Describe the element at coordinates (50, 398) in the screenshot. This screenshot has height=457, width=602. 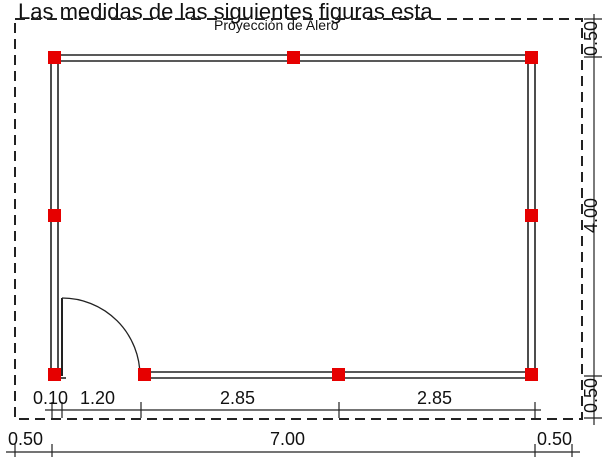
I see `dim-label-0-10: 0.10` at that location.